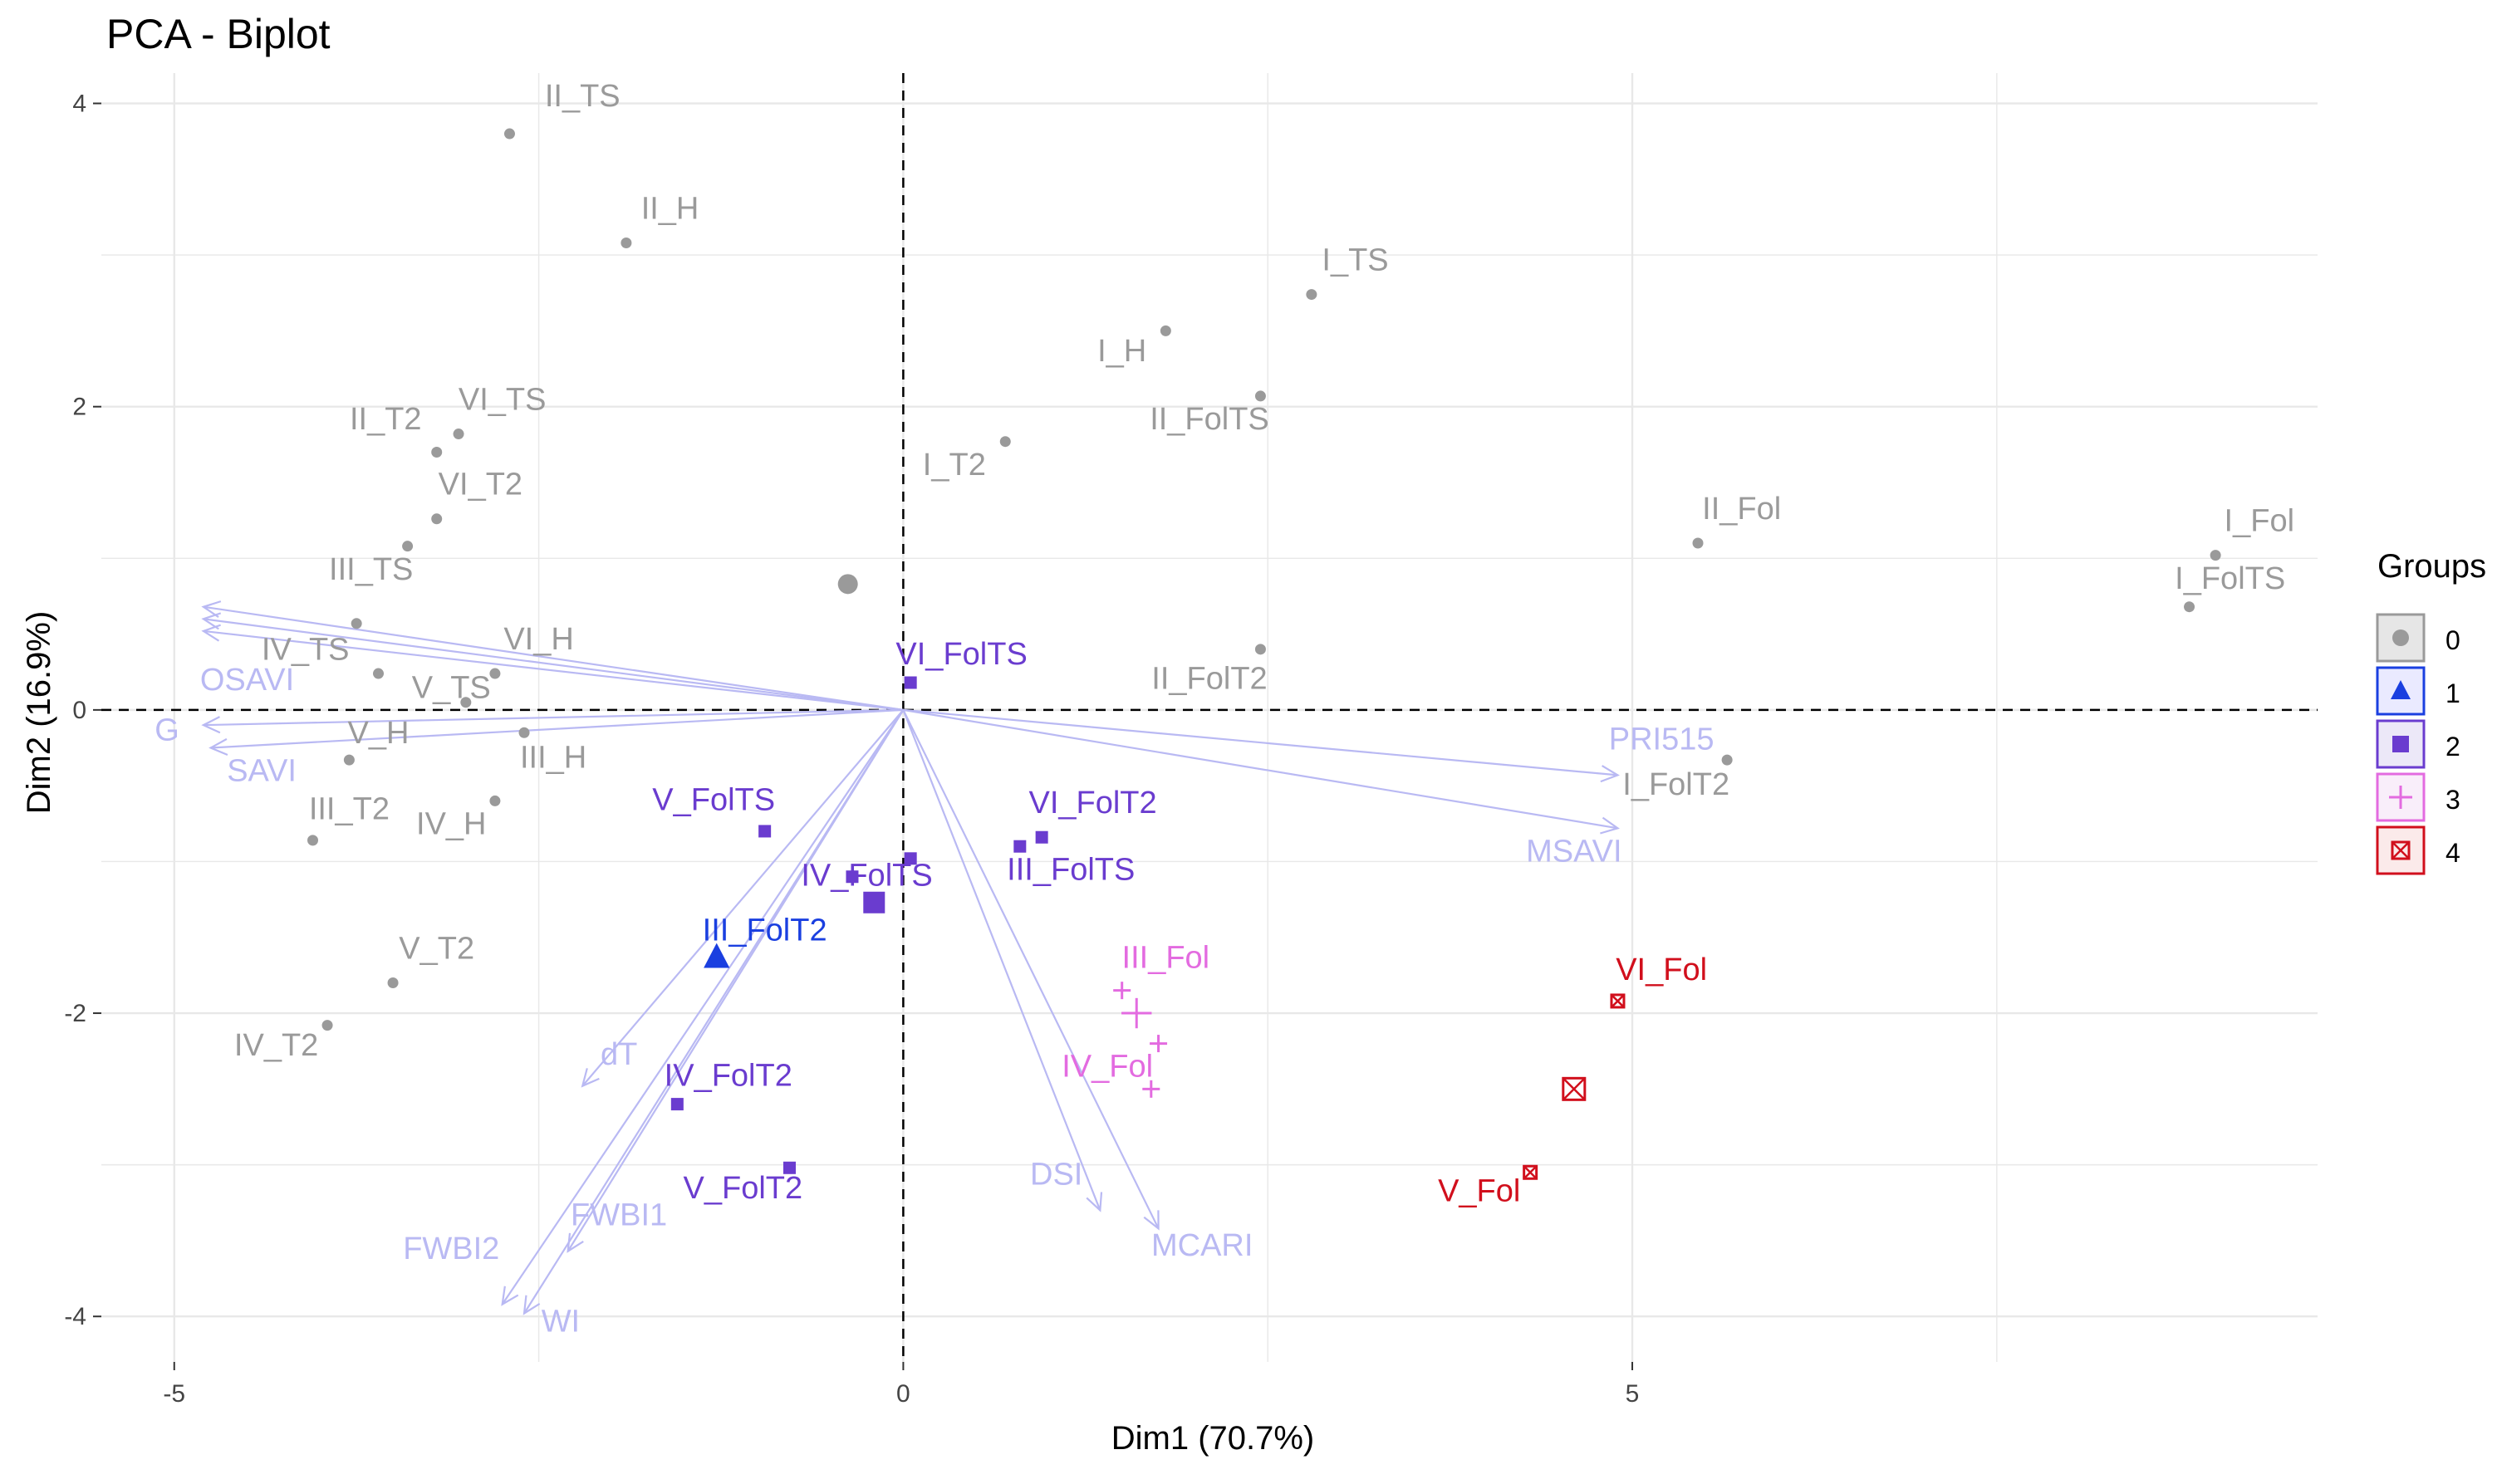 The height and width of the screenshot is (1484, 2497). I want to click on point-label: I_T2, so click(954, 465).